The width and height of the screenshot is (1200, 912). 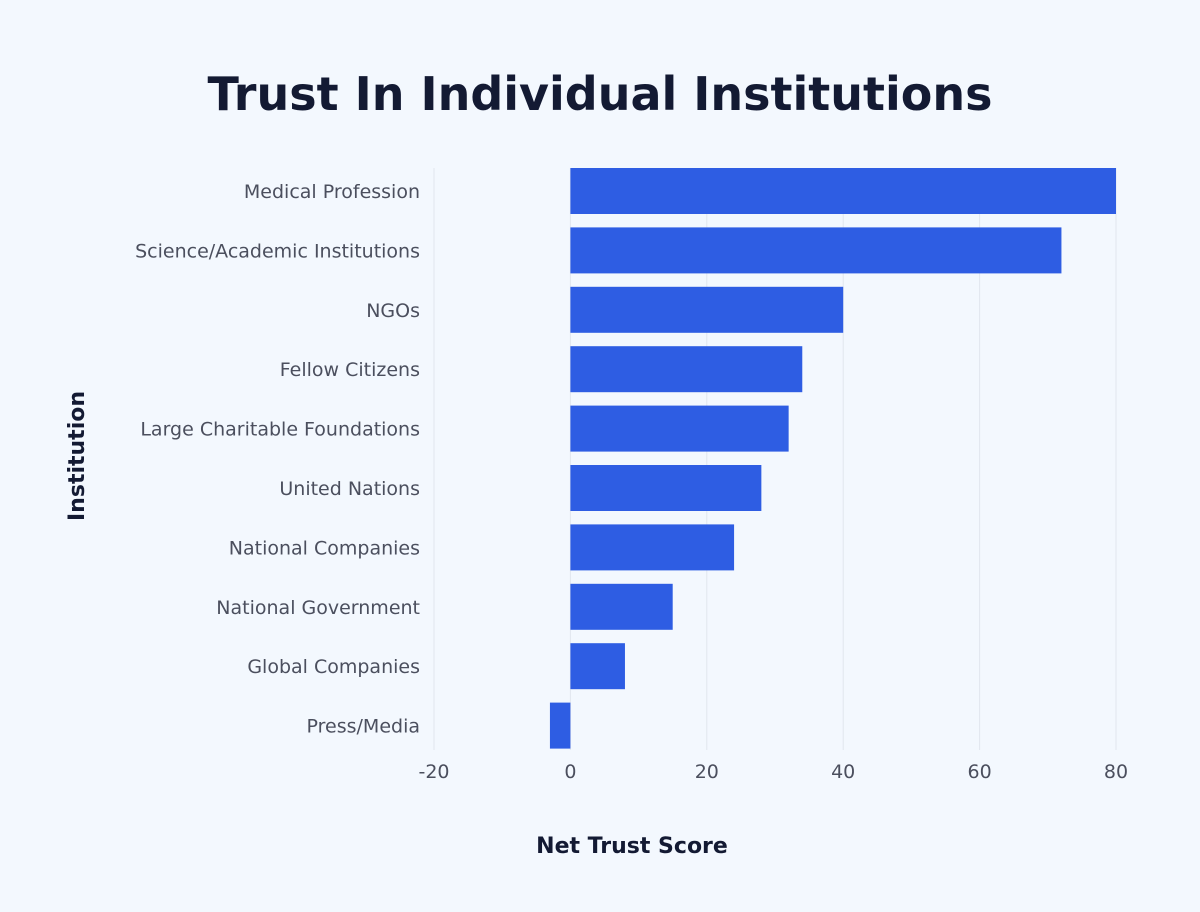 What do you see at coordinates (1116, 772) in the screenshot?
I see `x-tick-label: 80` at bounding box center [1116, 772].